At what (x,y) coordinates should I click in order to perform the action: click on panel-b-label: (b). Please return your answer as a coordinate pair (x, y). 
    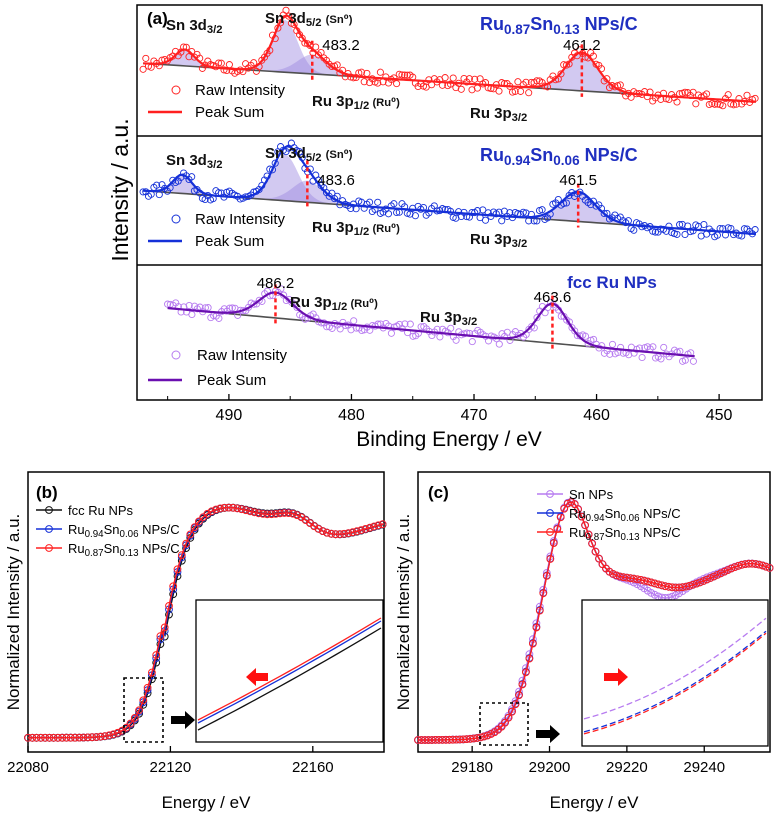
    Looking at the image, I should click on (47, 492).